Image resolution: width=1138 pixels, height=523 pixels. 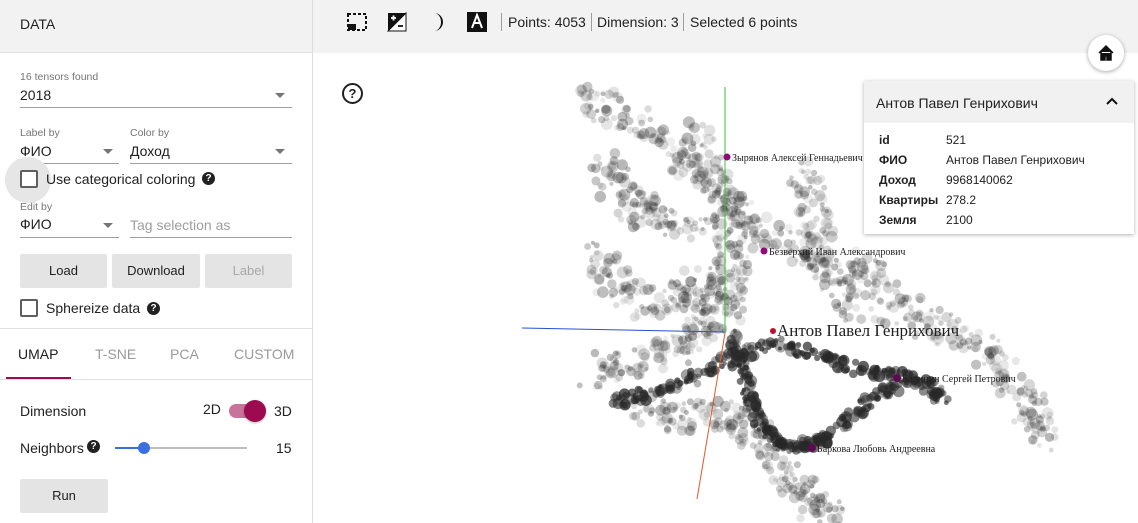 I want to click on chevron-up-icon, so click(x=1112, y=101).